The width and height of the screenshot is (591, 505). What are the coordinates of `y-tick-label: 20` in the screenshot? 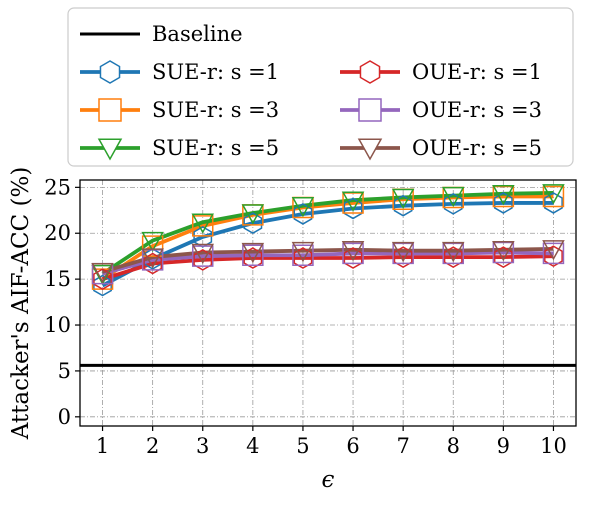 It's located at (57, 233).